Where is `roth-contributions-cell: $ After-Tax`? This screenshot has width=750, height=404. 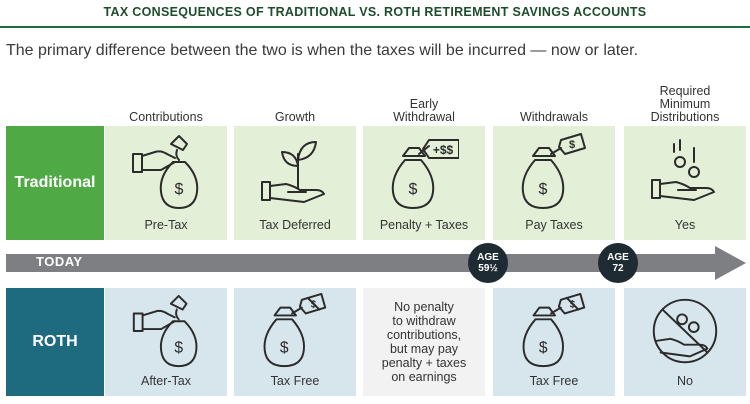 roth-contributions-cell: $ After-Tax is located at coordinates (166, 342).